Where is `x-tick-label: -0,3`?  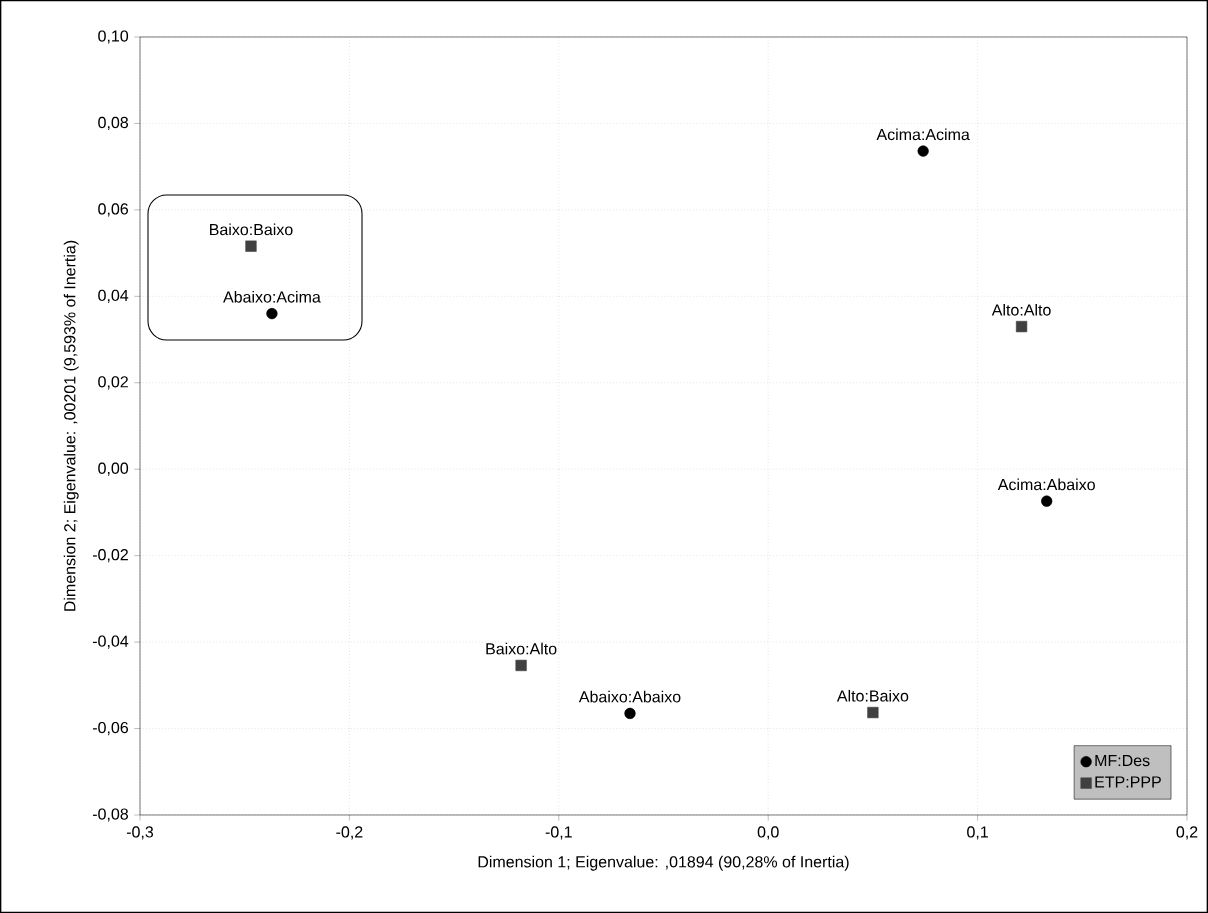
x-tick-label: -0,3 is located at coordinates (140, 833).